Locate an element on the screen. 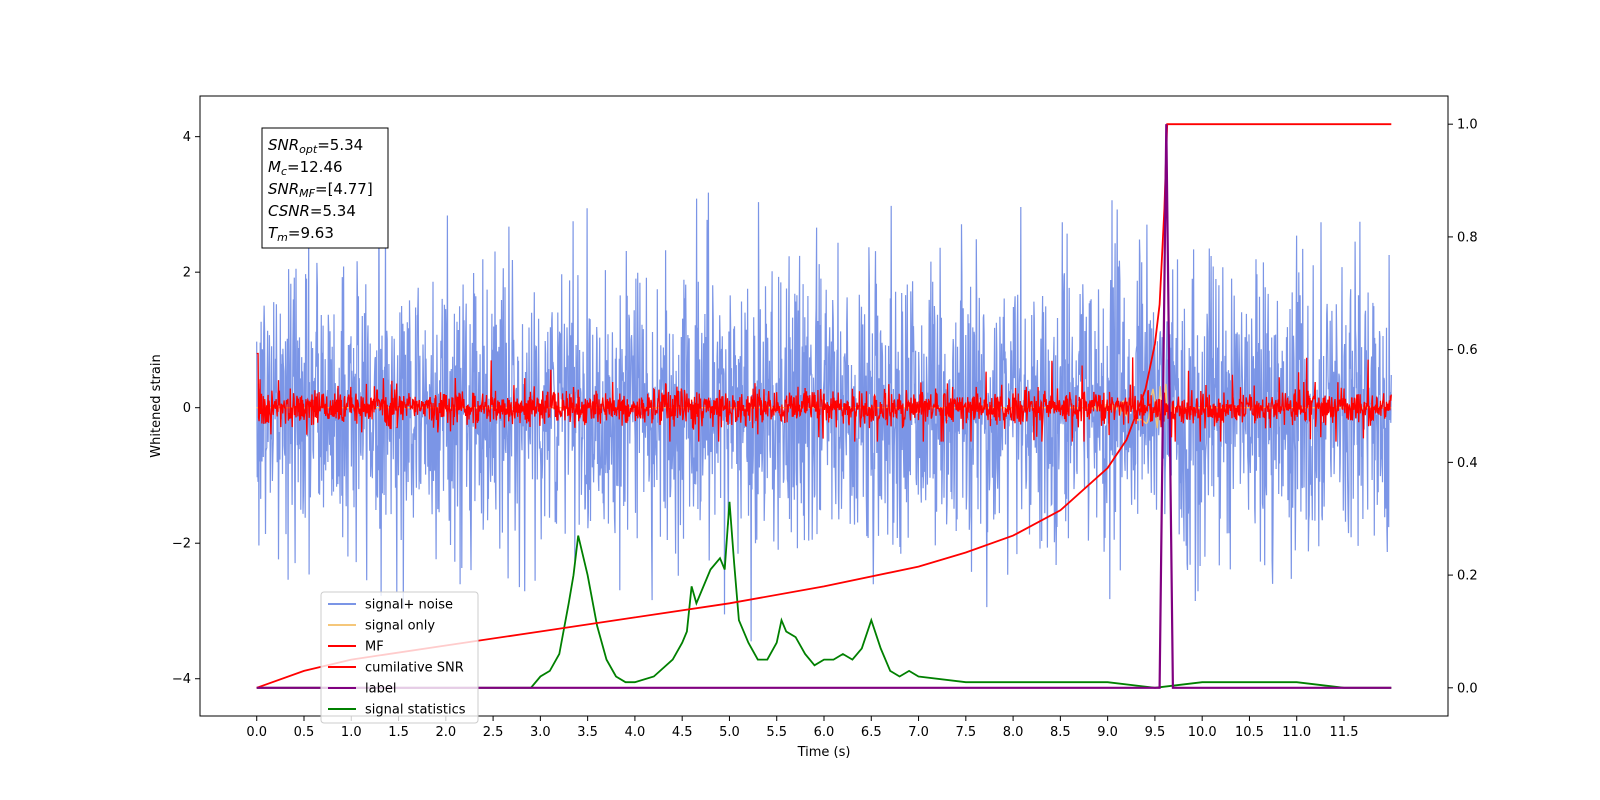 The width and height of the screenshot is (1600, 800). annotation-tm: Tm=9.63 is located at coordinates (301, 234).